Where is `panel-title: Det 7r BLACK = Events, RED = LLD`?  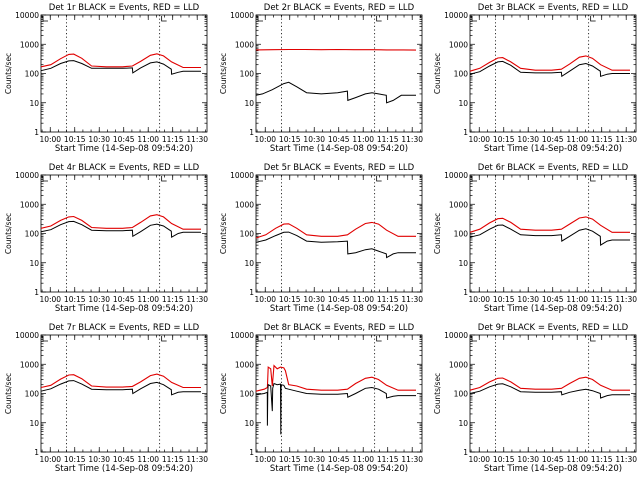 panel-title: Det 7r BLACK = Events, RED = LLD is located at coordinates (124, 328).